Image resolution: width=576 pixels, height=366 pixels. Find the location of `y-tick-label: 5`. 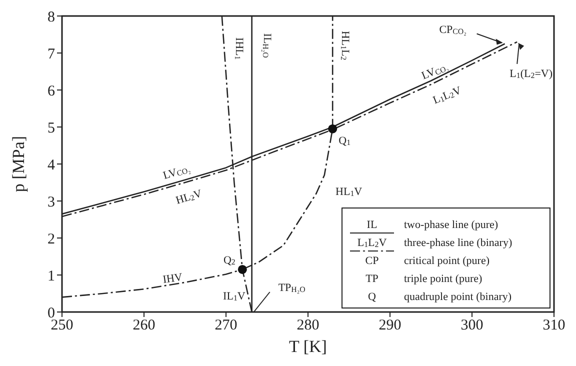

y-tick-label: 5 is located at coordinates (51, 128).